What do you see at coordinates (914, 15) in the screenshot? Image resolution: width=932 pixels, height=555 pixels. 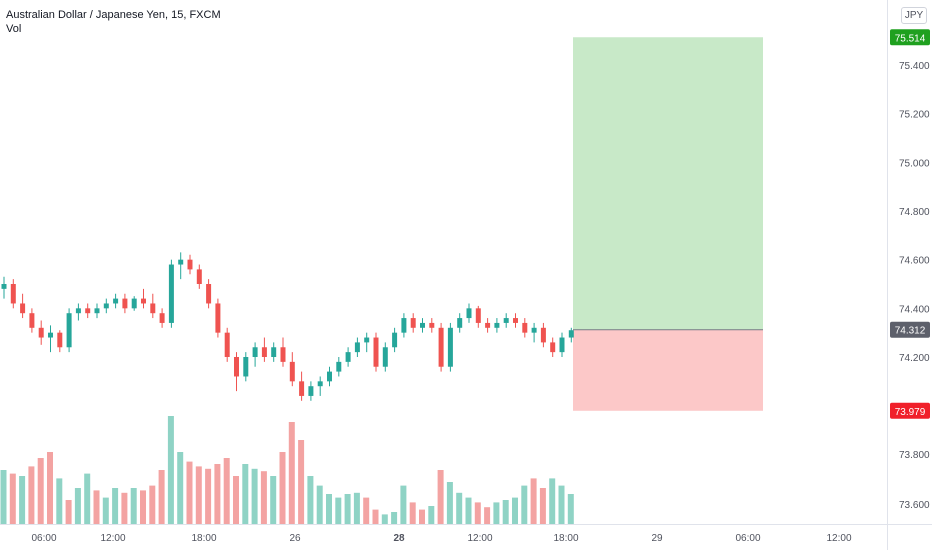 I see `currency-badge: JPY` at bounding box center [914, 15].